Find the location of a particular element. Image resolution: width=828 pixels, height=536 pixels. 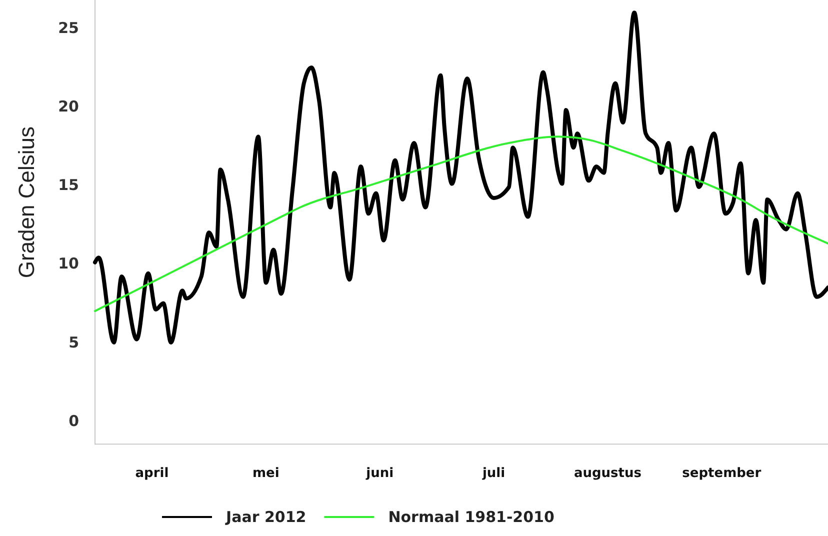

x-tick-label: april is located at coordinates (152, 474).